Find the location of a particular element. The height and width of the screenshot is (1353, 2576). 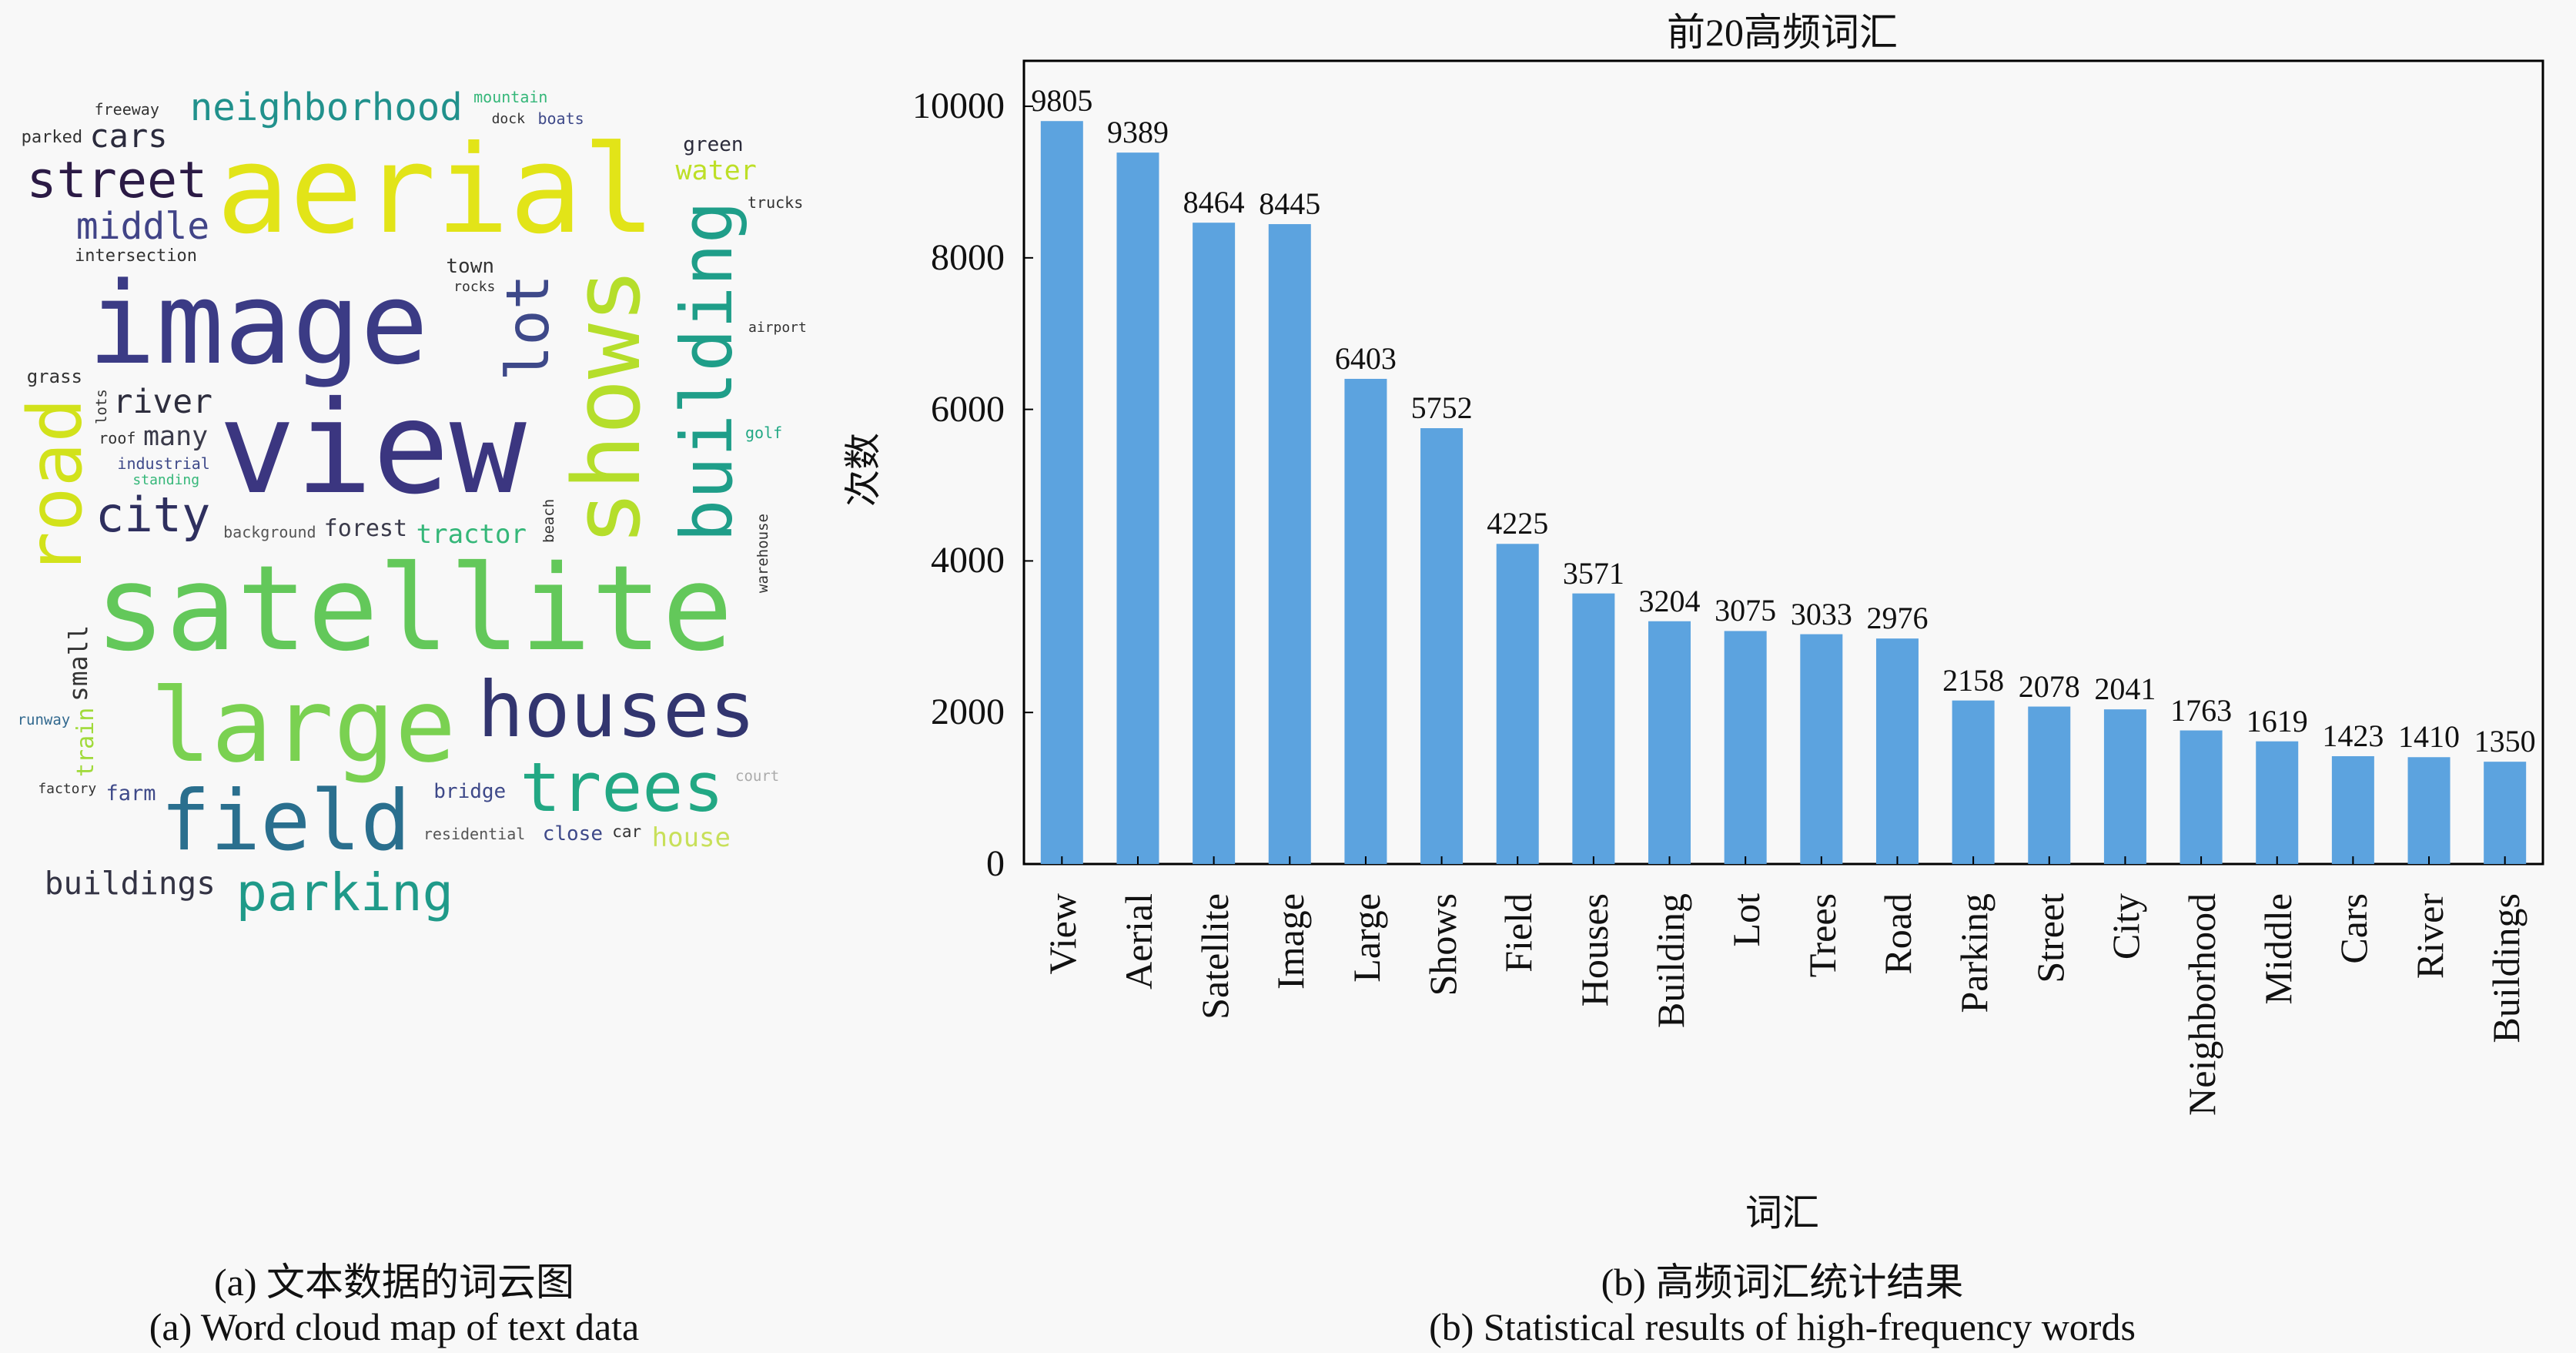

x-tick-label: Field is located at coordinates (1519, 933).